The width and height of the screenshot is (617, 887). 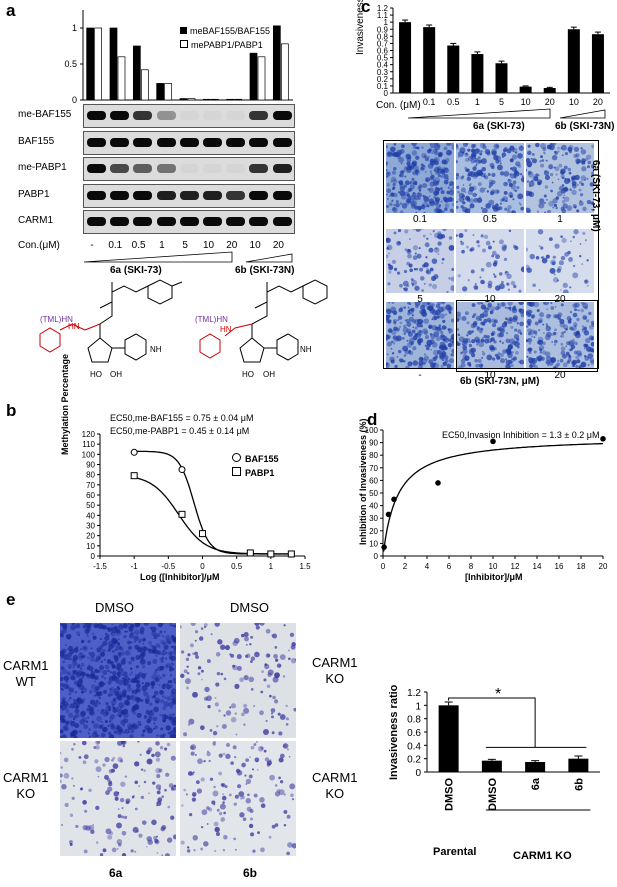 What do you see at coordinates (560, 375) in the screenshot?
I see `micrograph-label: 20` at bounding box center [560, 375].